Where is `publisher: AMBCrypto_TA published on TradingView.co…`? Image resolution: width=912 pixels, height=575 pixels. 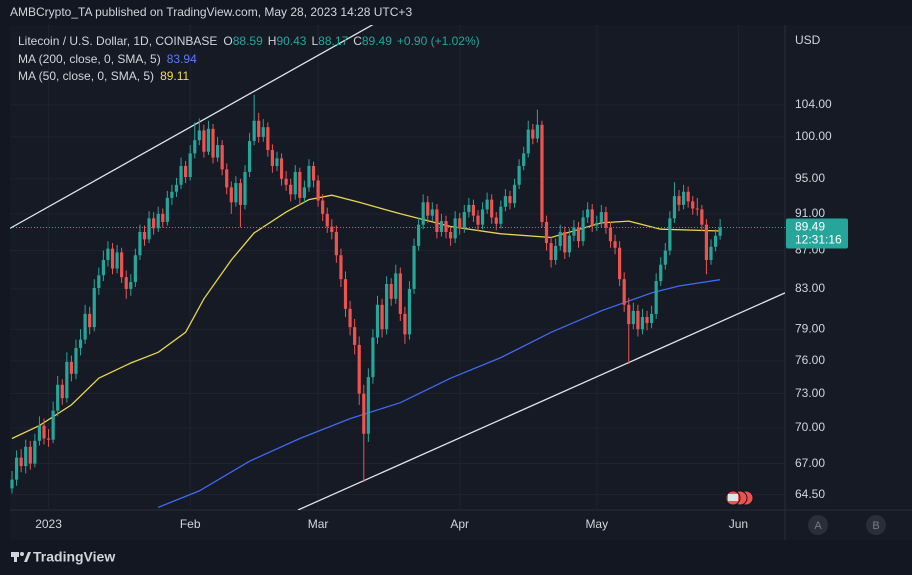
publisher: AMBCrypto_TA published on TradingView.co… is located at coordinates (211, 12).